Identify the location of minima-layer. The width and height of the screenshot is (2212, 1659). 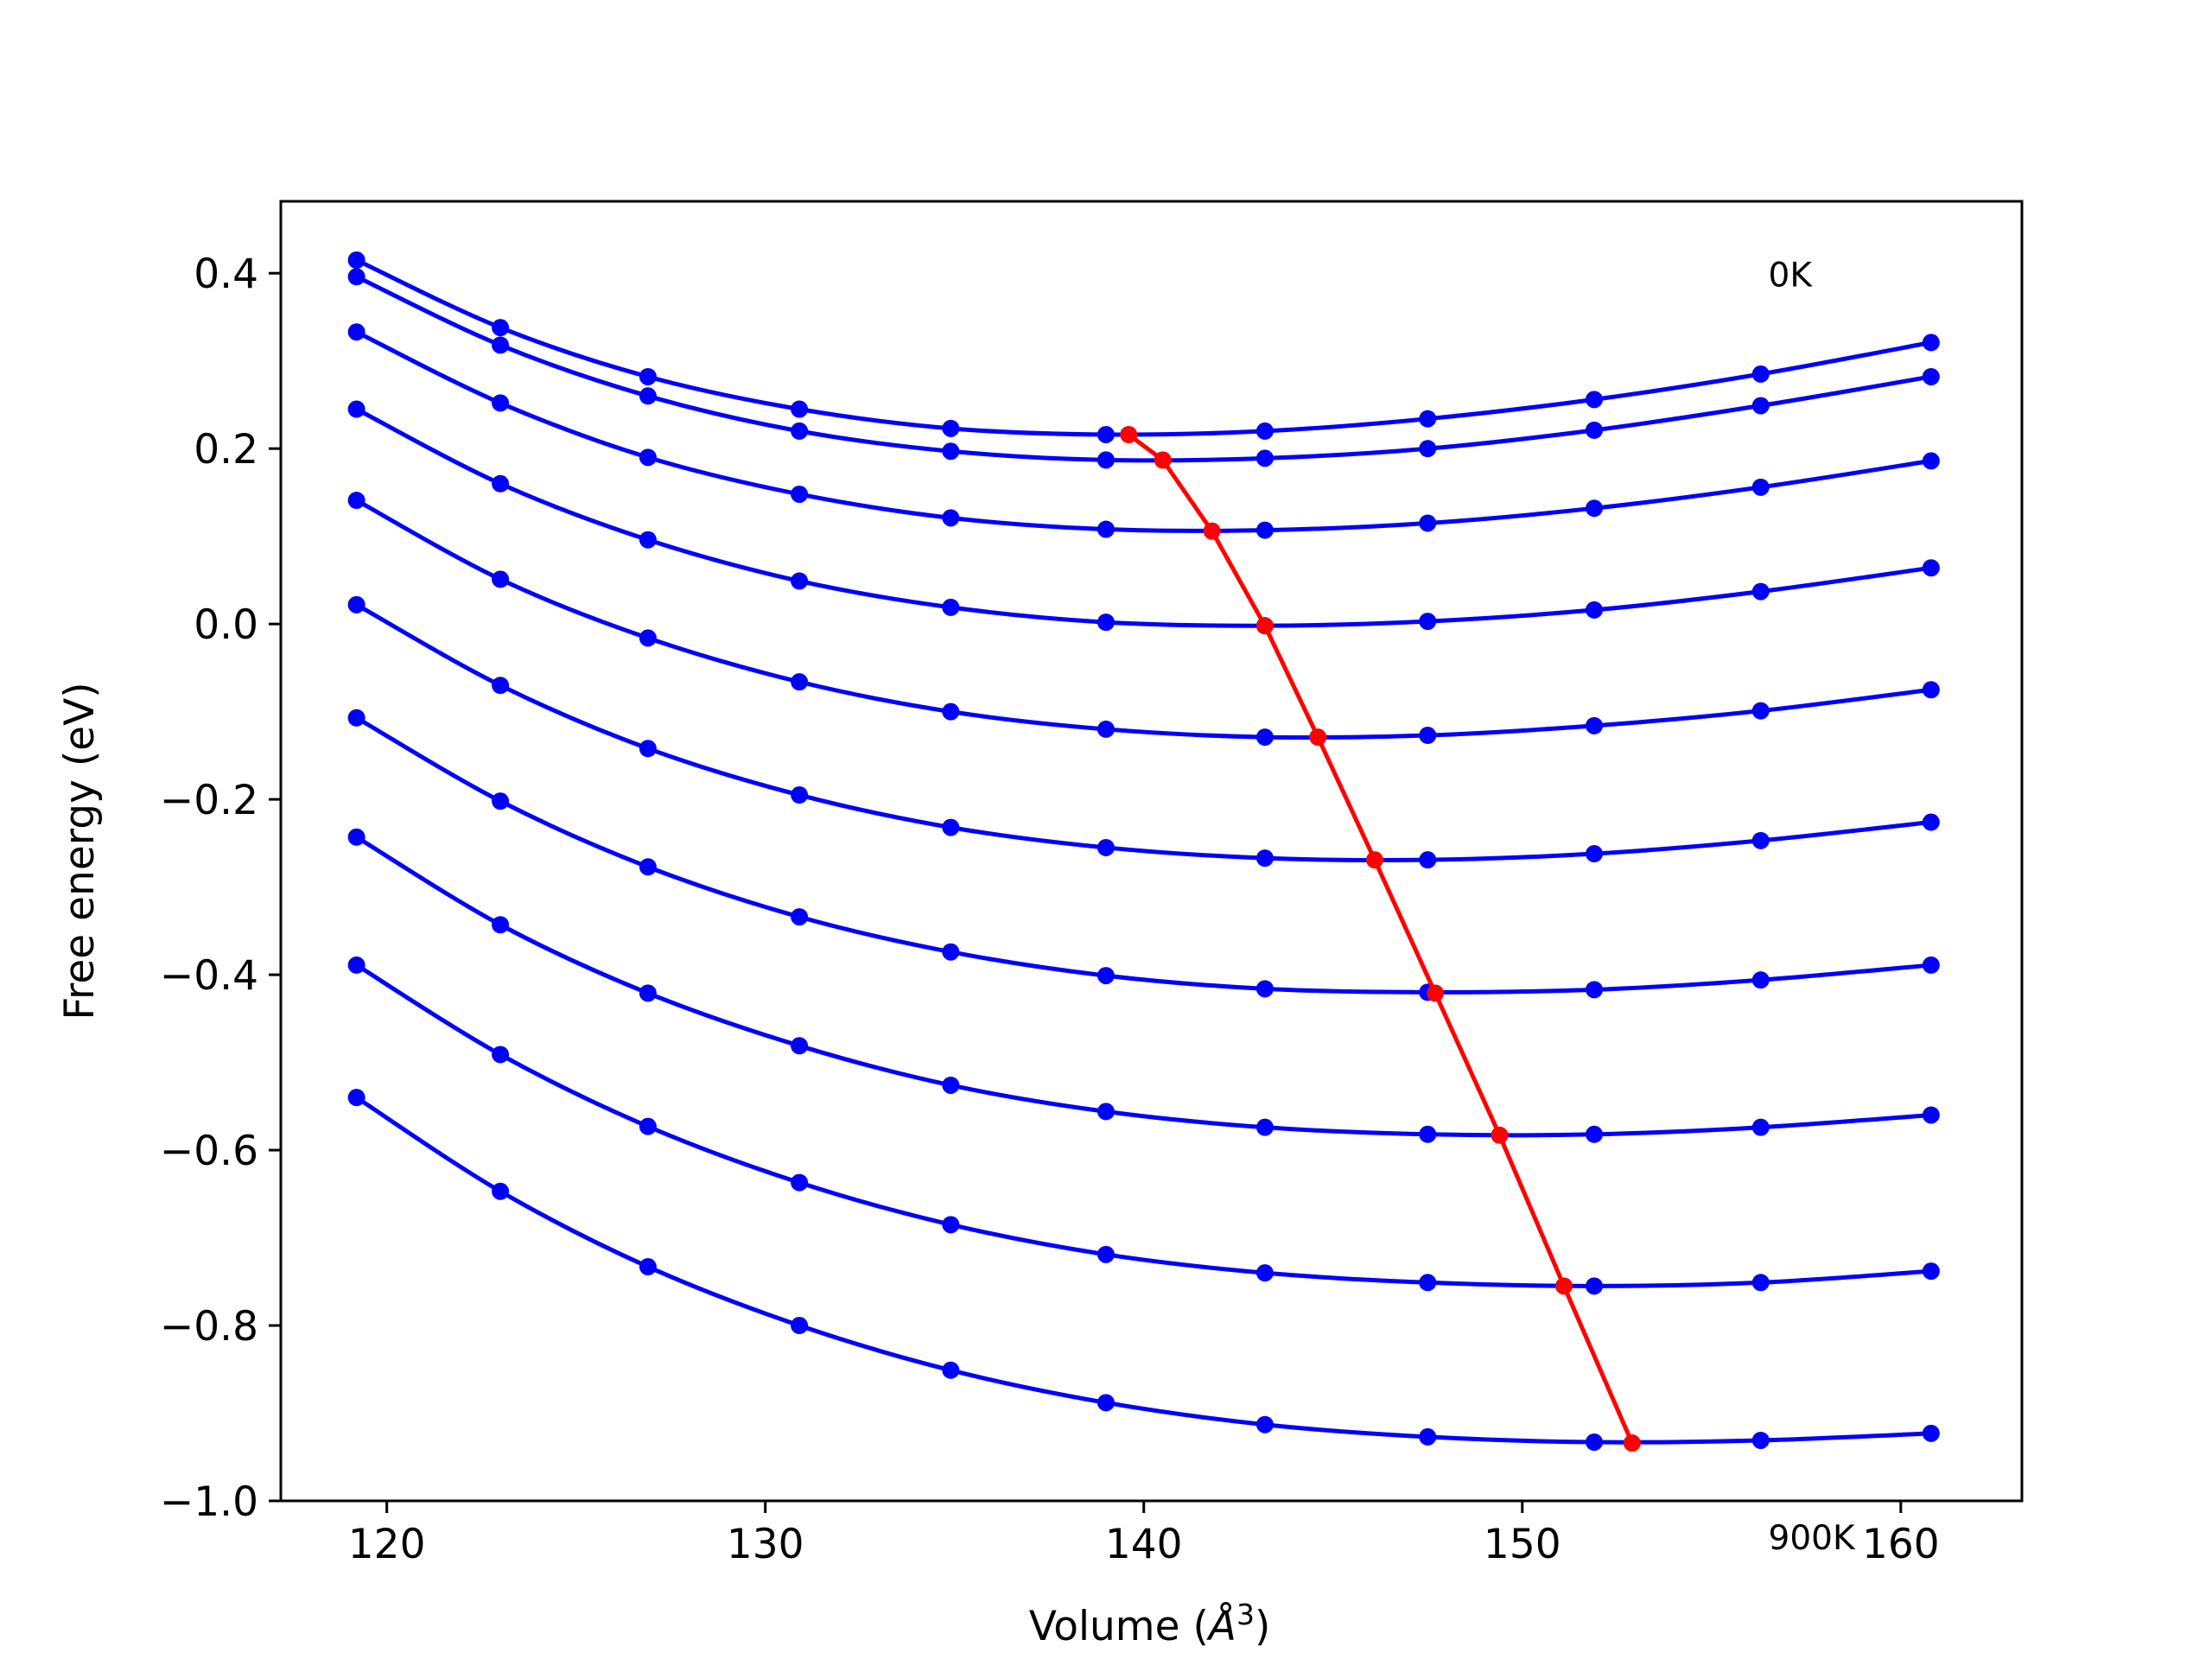
(1380, 938).